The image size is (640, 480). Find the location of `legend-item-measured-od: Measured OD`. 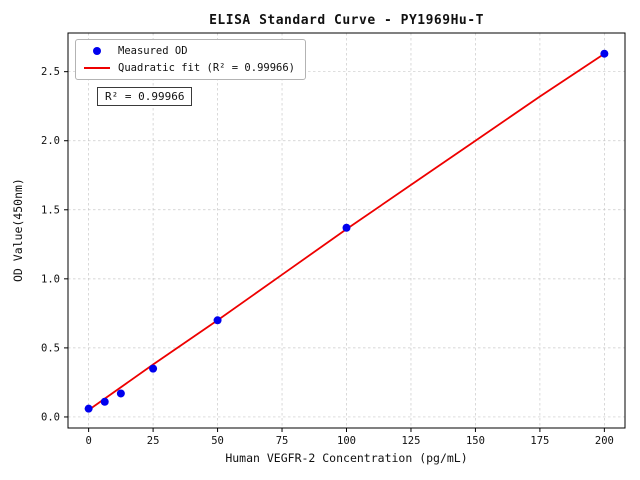

legend-item-measured-od: Measured OD is located at coordinates (188, 51).